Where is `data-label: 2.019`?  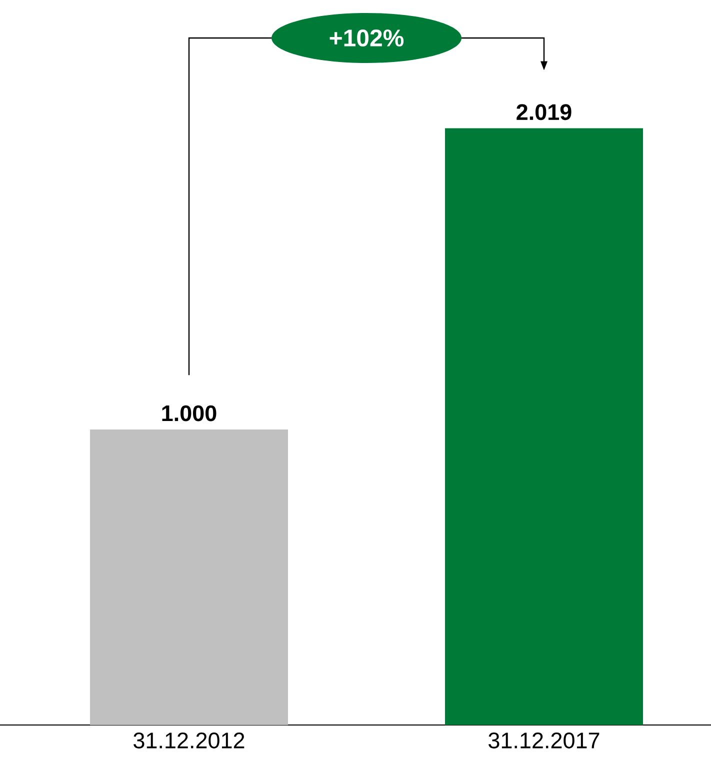 data-label: 2.019 is located at coordinates (544, 112).